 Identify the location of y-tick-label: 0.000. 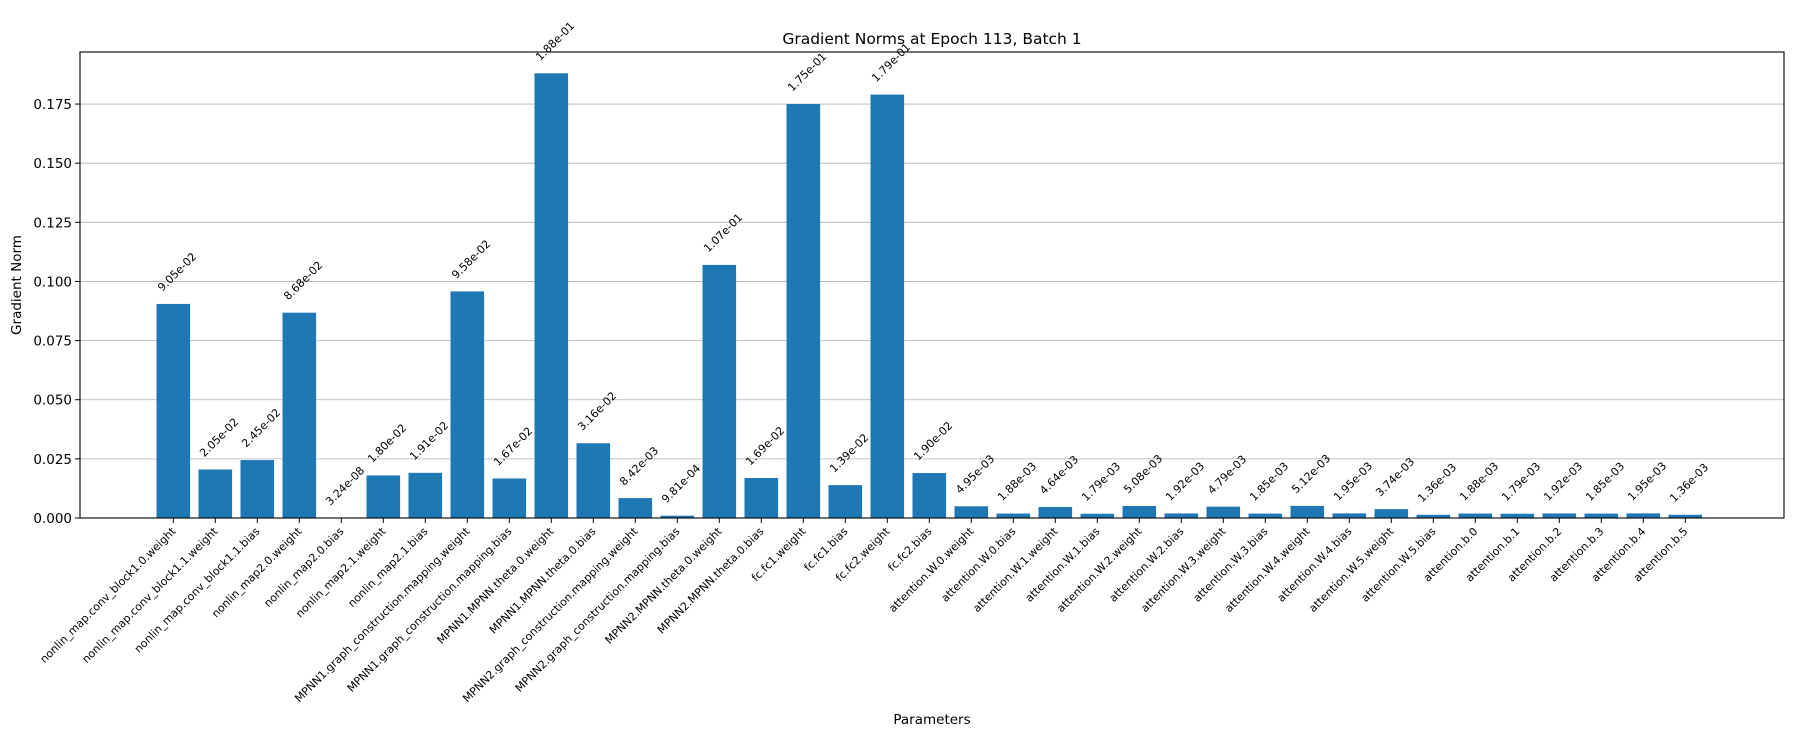
(52, 519).